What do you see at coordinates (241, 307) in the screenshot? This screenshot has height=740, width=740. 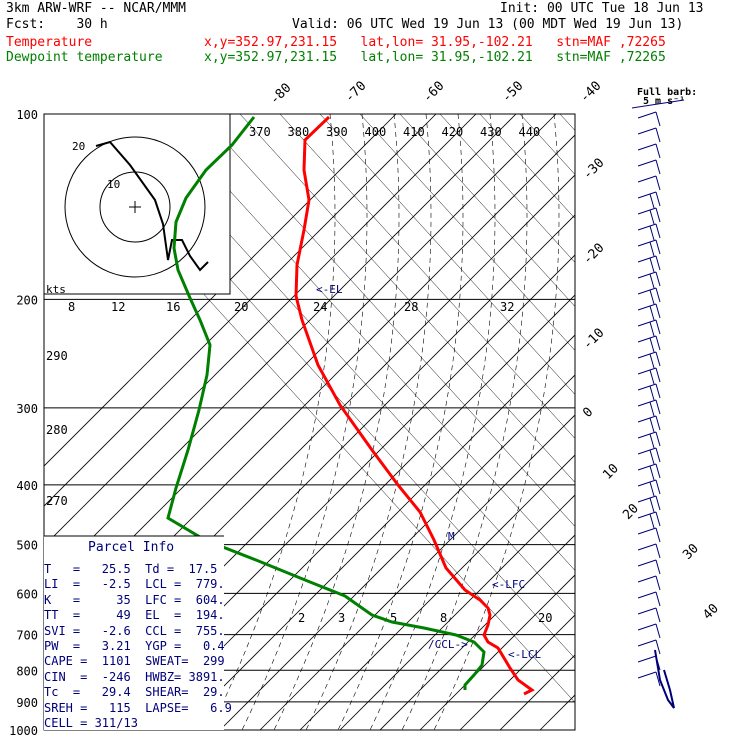 I see `hodo-speed-label: 20` at bounding box center [241, 307].